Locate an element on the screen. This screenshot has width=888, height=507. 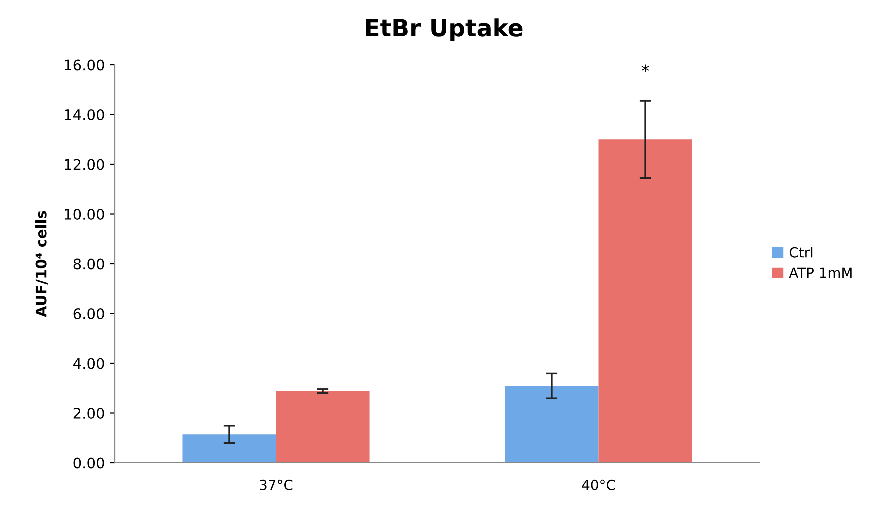
y-tick-label: 12.00 is located at coordinates (84, 164).